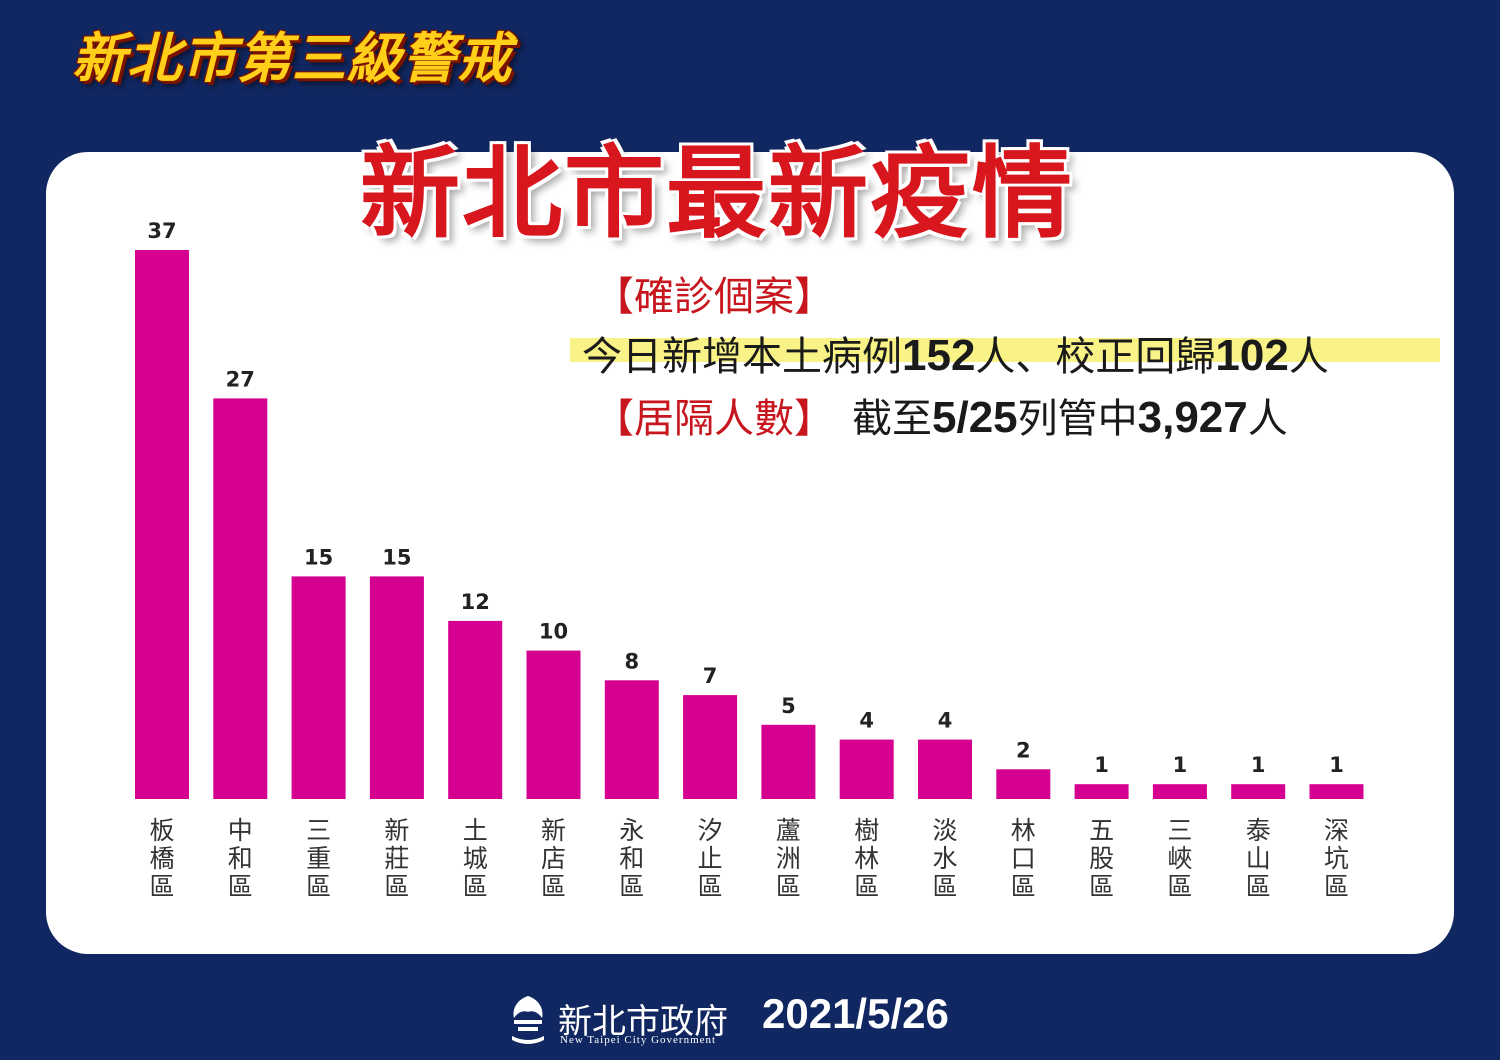 This screenshot has height=1060, width=1500. What do you see at coordinates (161, 858) in the screenshot?
I see `category-label: 板橋區` at bounding box center [161, 858].